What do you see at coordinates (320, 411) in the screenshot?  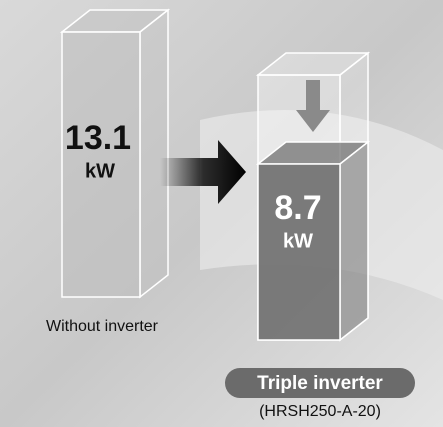 I see `annotation: (HRSH250-A-20)` at bounding box center [320, 411].